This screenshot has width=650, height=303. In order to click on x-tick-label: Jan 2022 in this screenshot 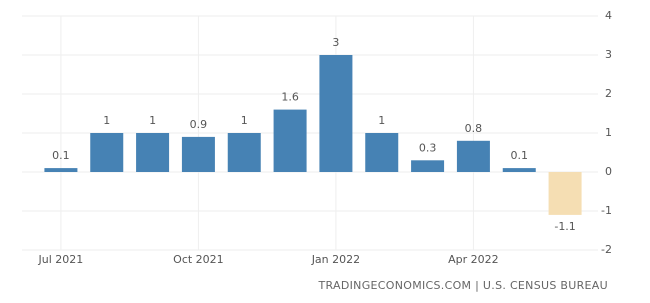, I will do `click(335, 259)`.